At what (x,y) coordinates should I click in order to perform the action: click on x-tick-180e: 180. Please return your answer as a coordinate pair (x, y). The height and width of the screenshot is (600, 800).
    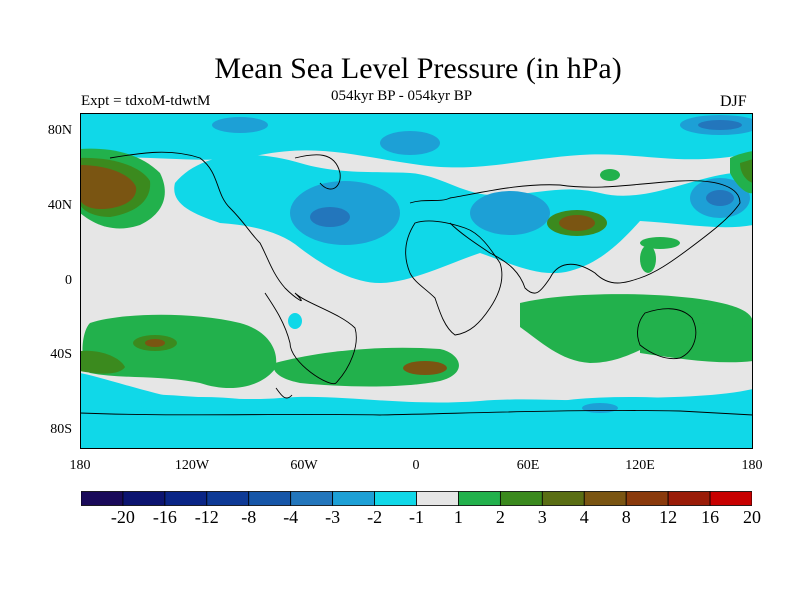
    Looking at the image, I should click on (752, 465).